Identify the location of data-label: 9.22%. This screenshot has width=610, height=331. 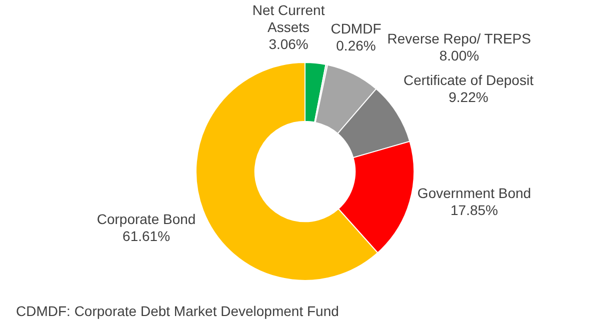
(468, 97).